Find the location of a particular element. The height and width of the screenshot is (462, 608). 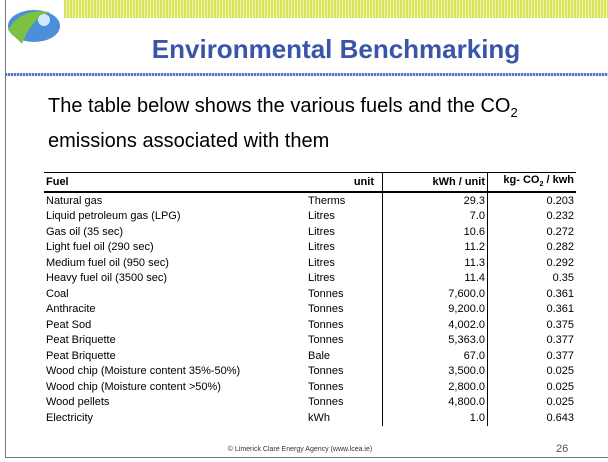

table-cell: 4,800.0 is located at coordinates (435, 402).